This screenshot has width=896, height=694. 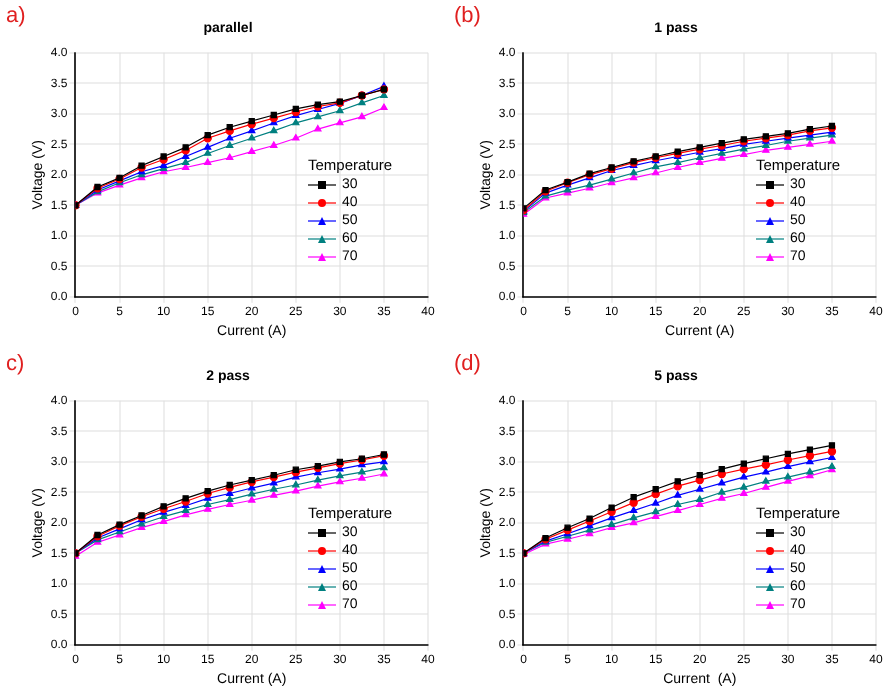 I want to click on text: (d), so click(x=467, y=364).